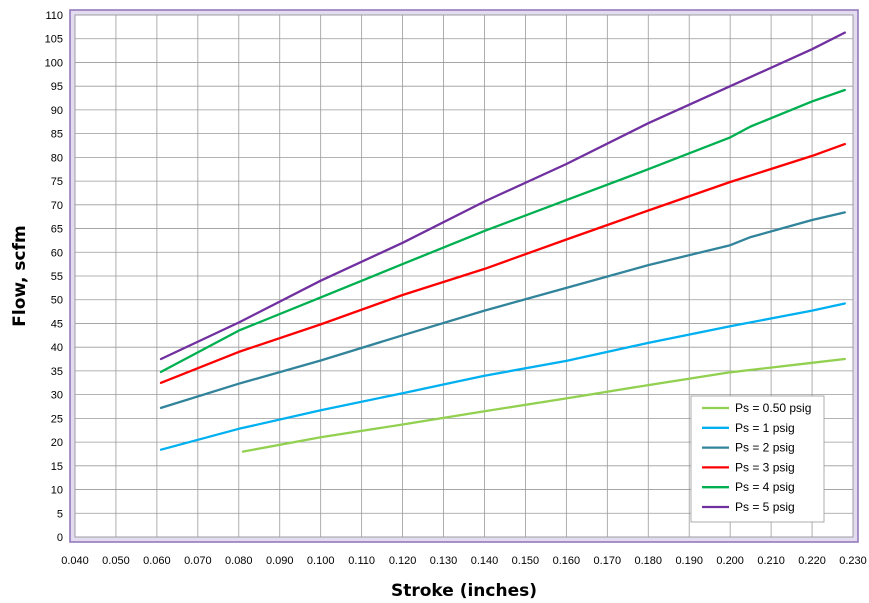  What do you see at coordinates (57, 467) in the screenshot?
I see `y-tick-label: 15` at bounding box center [57, 467].